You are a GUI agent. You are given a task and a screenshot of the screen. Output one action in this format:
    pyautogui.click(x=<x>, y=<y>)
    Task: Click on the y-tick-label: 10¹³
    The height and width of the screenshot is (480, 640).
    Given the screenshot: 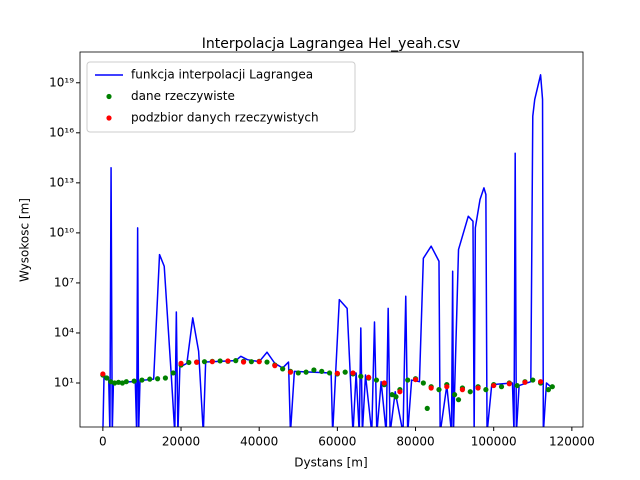 What is the action you would take?
    pyautogui.click(x=61, y=182)
    